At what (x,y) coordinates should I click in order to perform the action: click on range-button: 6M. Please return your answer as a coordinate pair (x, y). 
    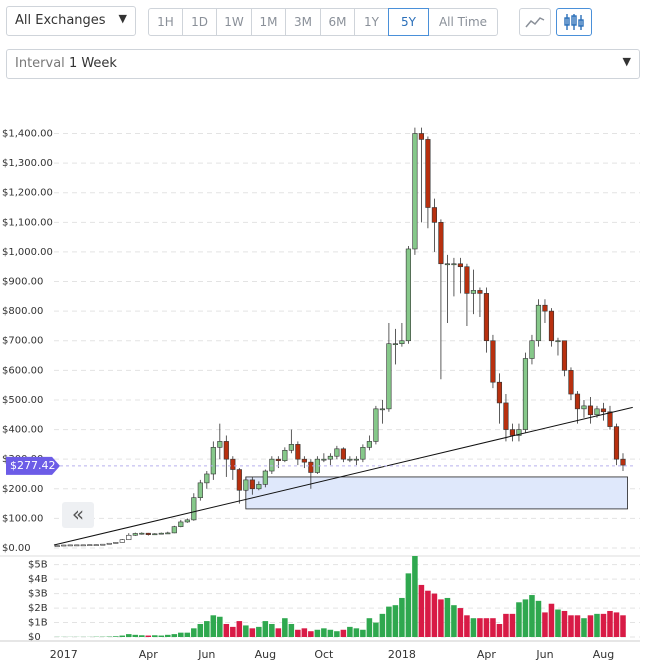
    Looking at the image, I should click on (337, 22).